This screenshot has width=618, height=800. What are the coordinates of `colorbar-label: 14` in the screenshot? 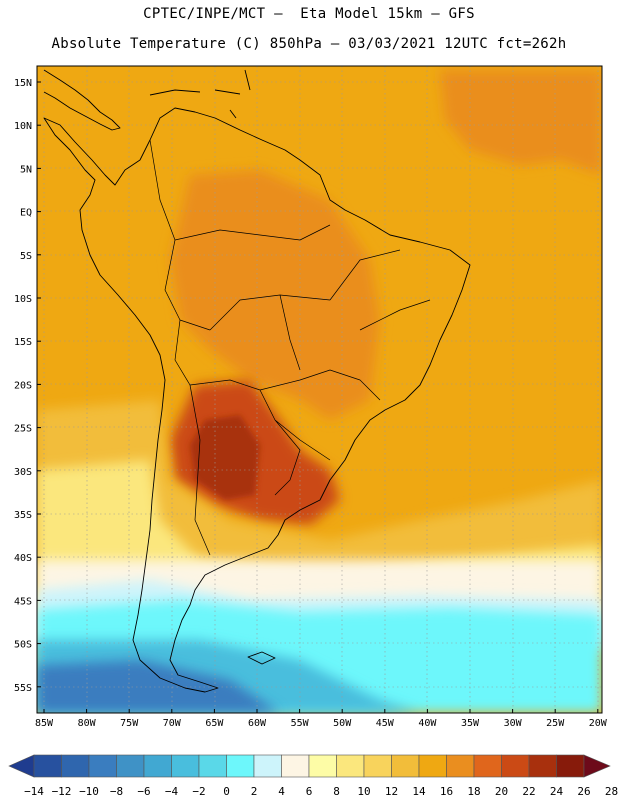 It's located at (419, 791).